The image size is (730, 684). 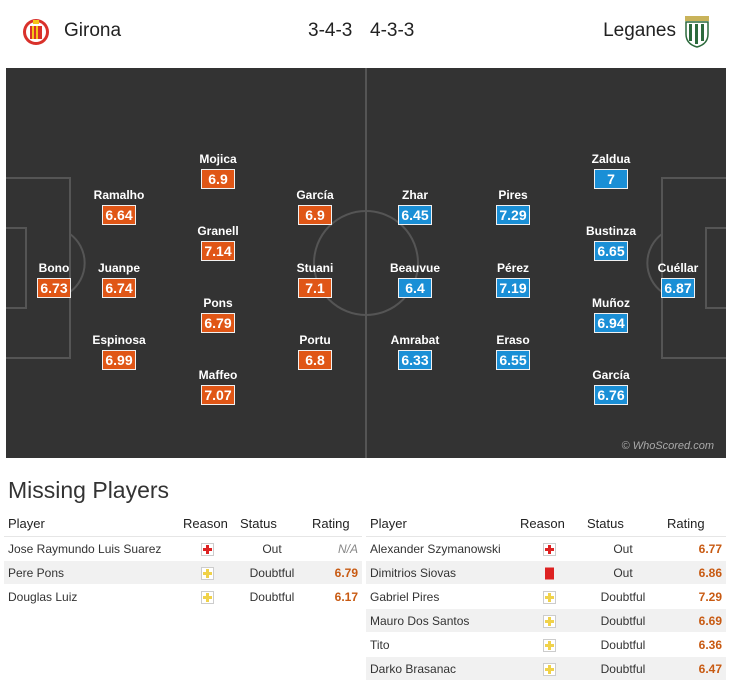 What do you see at coordinates (414, 195) in the screenshot?
I see `player-name: Zhar` at bounding box center [414, 195].